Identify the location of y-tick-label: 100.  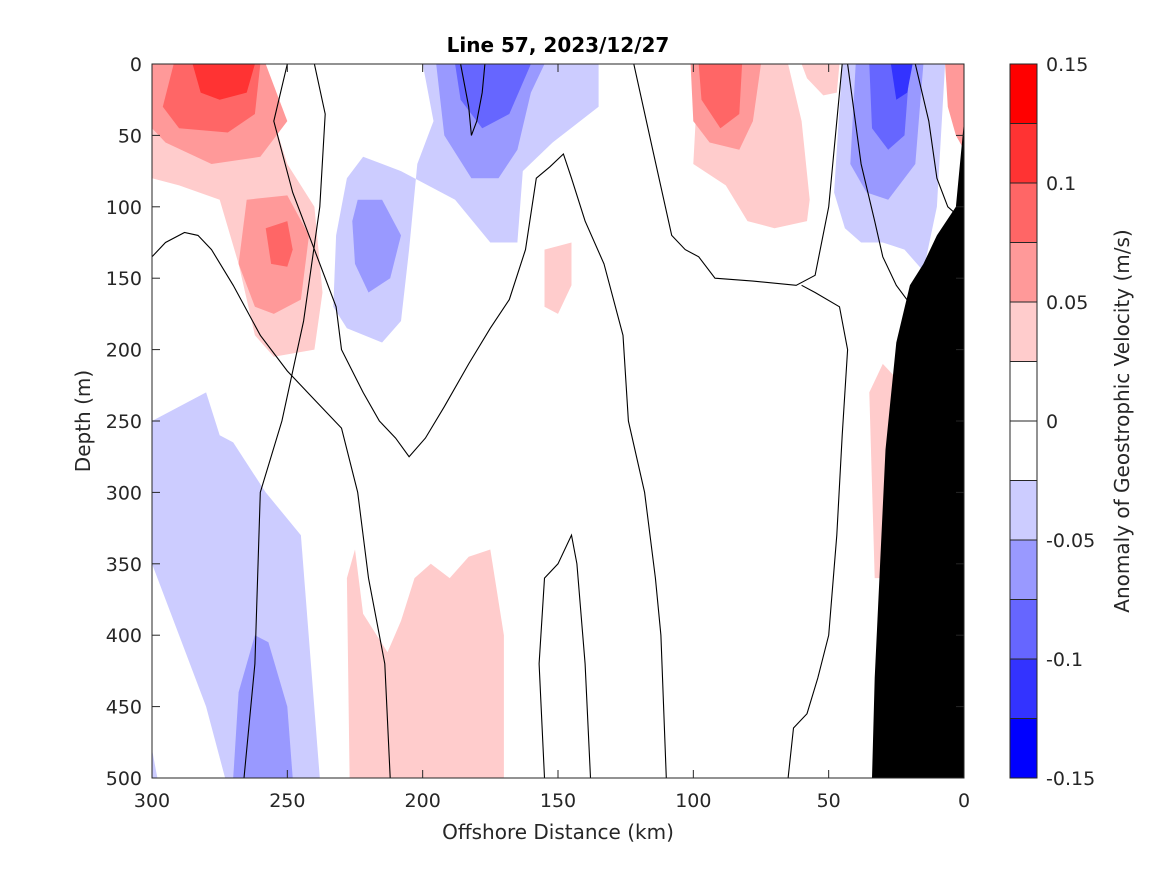
(124, 208).